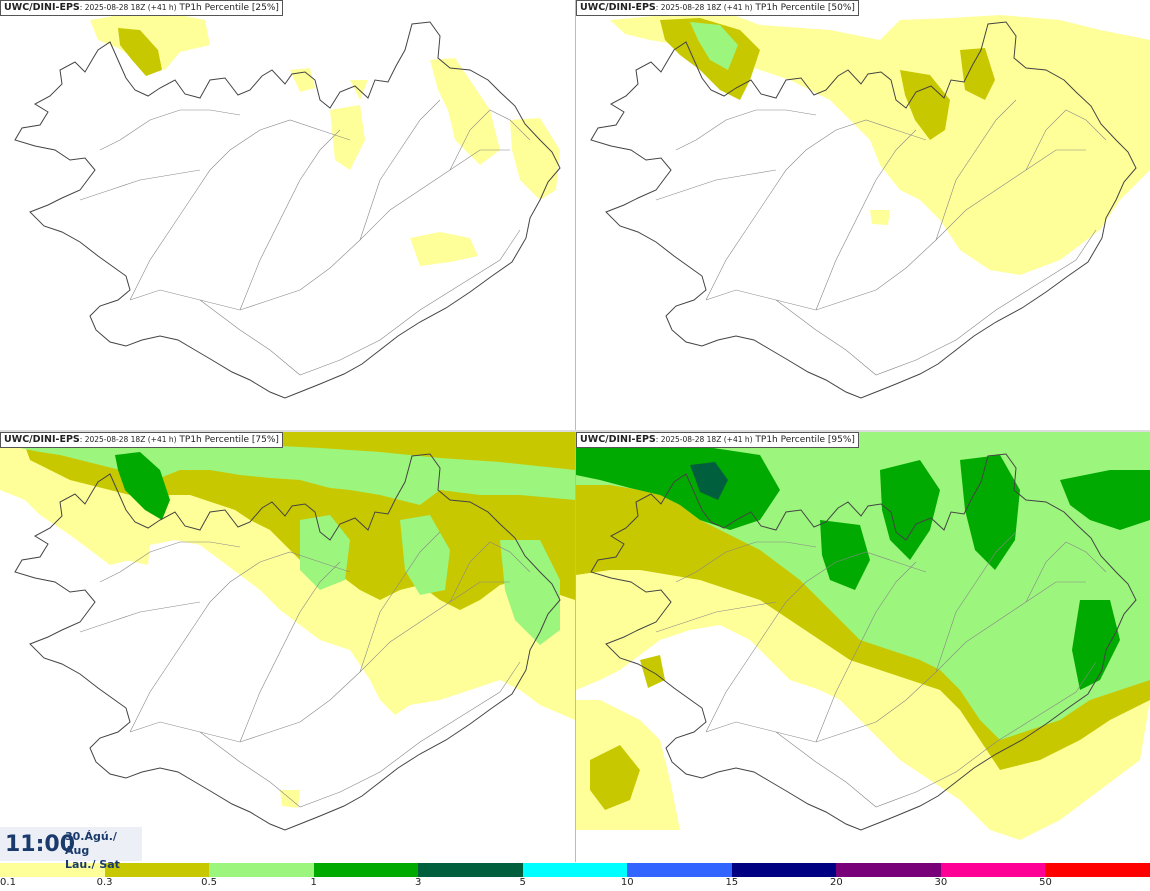 This screenshot has width=1150, height=891. I want to click on color-legend-labels: 0.1 0.3 0.5 1 3 5 10 15 20 30 50, so click(575, 884).